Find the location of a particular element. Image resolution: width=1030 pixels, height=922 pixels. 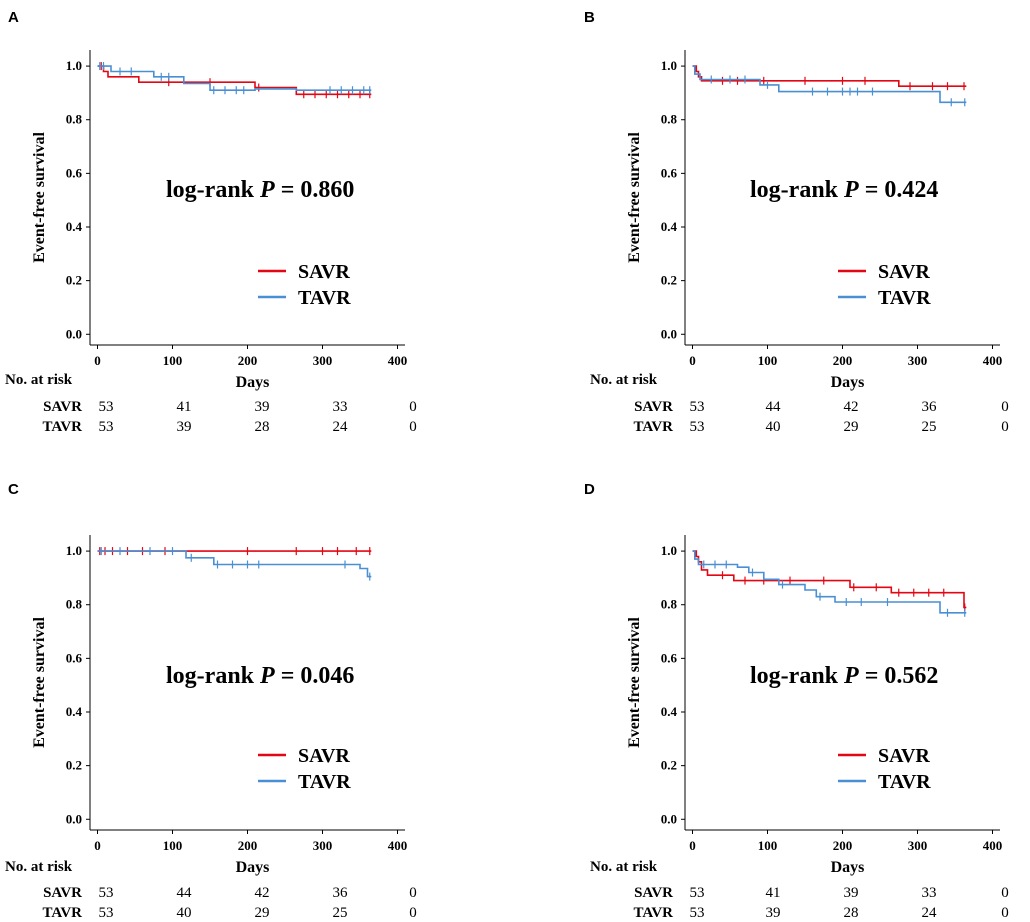

logrank-annotation: log-rank P = 0.424 is located at coordinates (844, 190).